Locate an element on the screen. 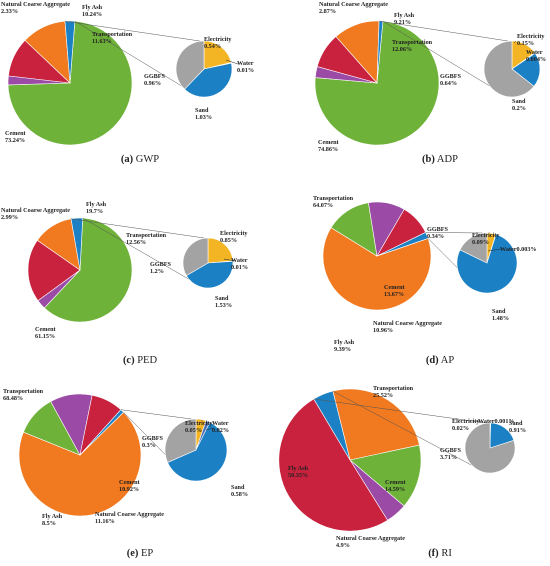 The height and width of the screenshot is (566, 550). label-transportation-line: 64.07% is located at coordinates (323, 205).